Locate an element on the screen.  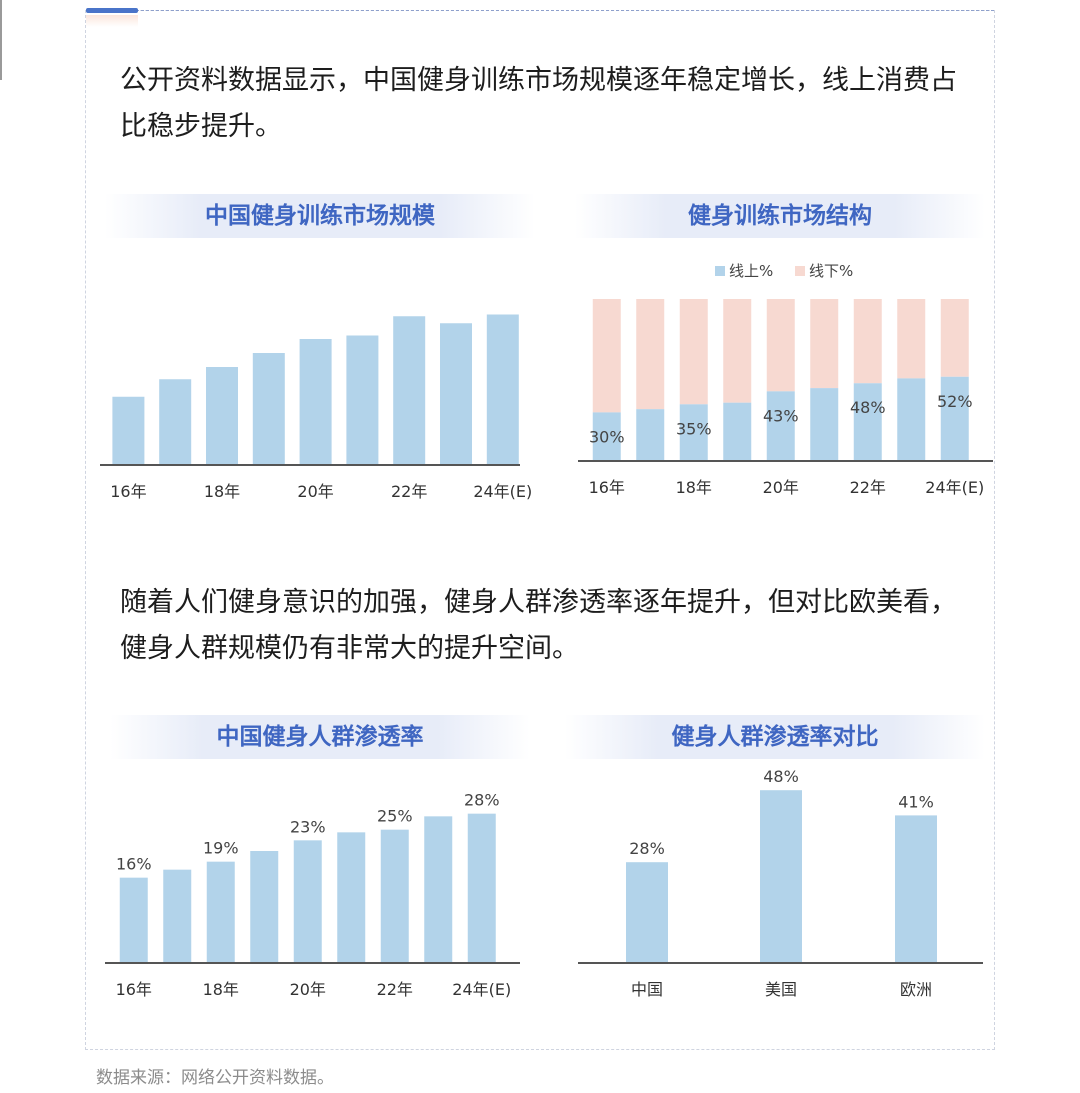
bar-offline-24年(E) is located at coordinates (954, 338).